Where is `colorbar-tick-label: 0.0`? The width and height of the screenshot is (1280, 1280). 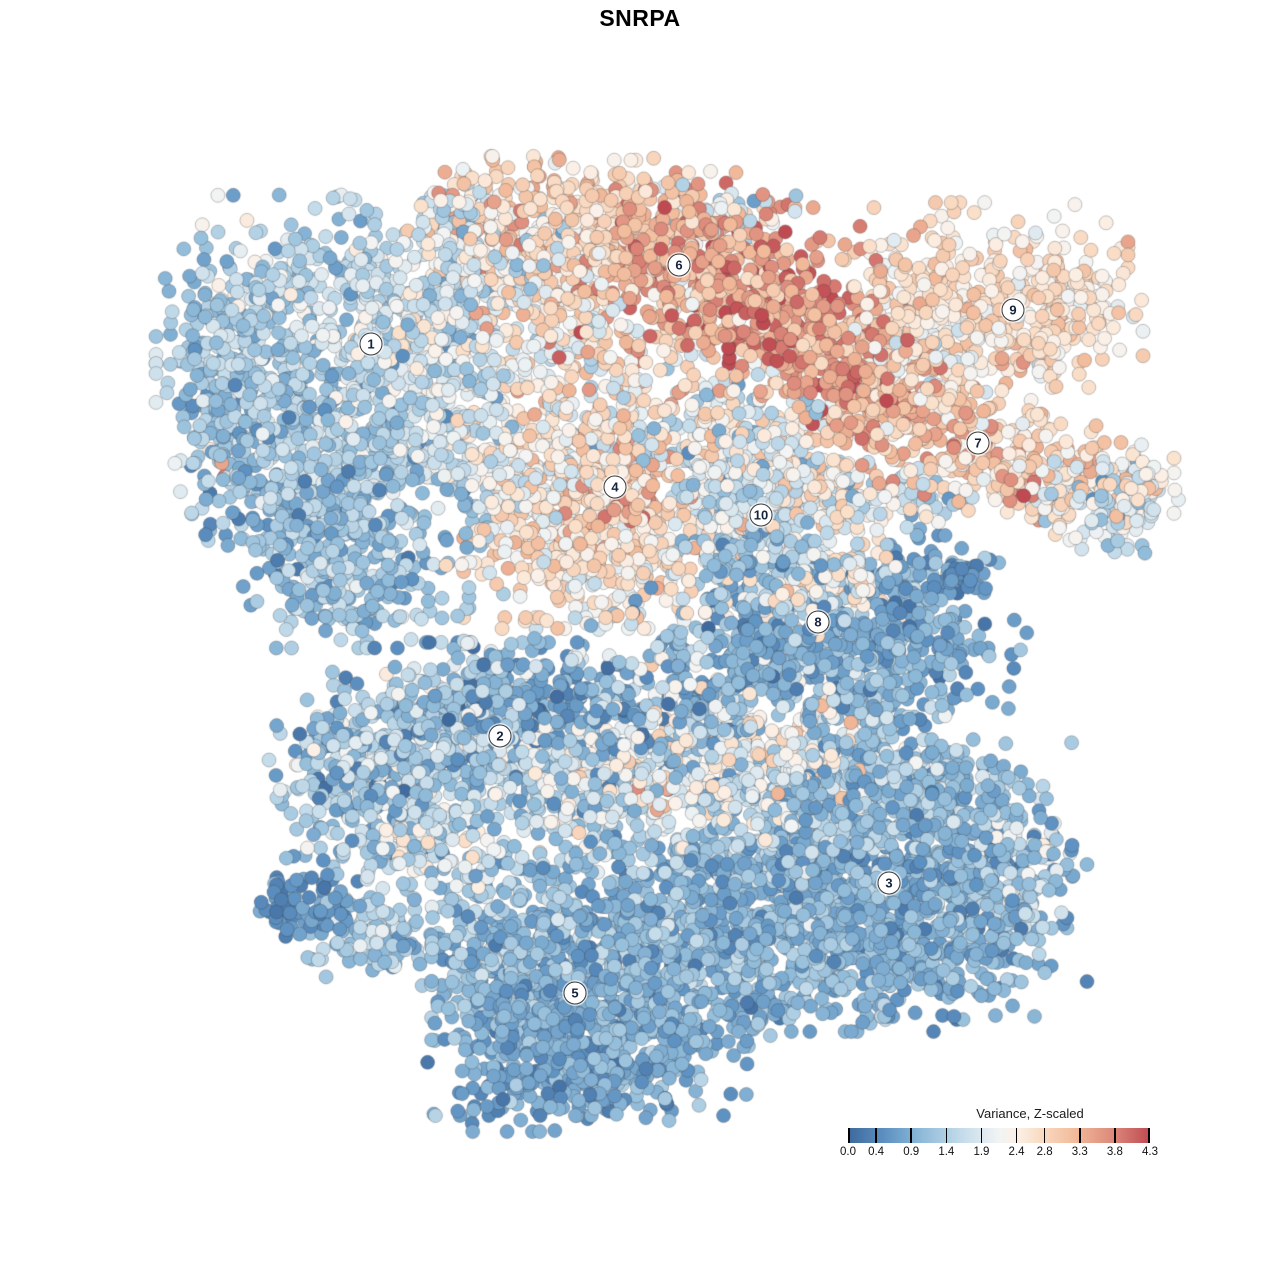
colorbar-tick-label: 0.0 is located at coordinates (848, 1152).